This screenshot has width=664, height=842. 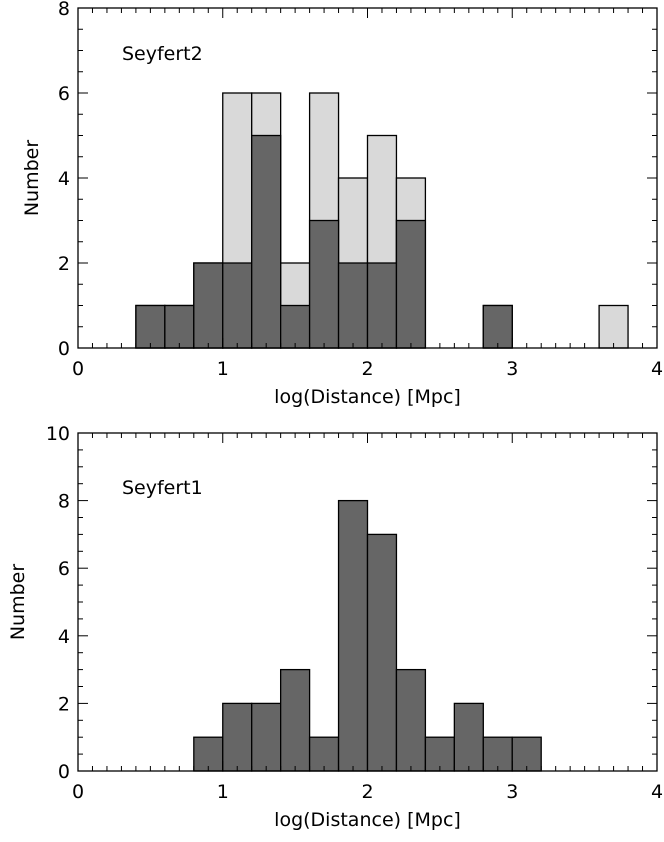 I want to click on panel-label: Seyfert1, so click(x=162, y=488).